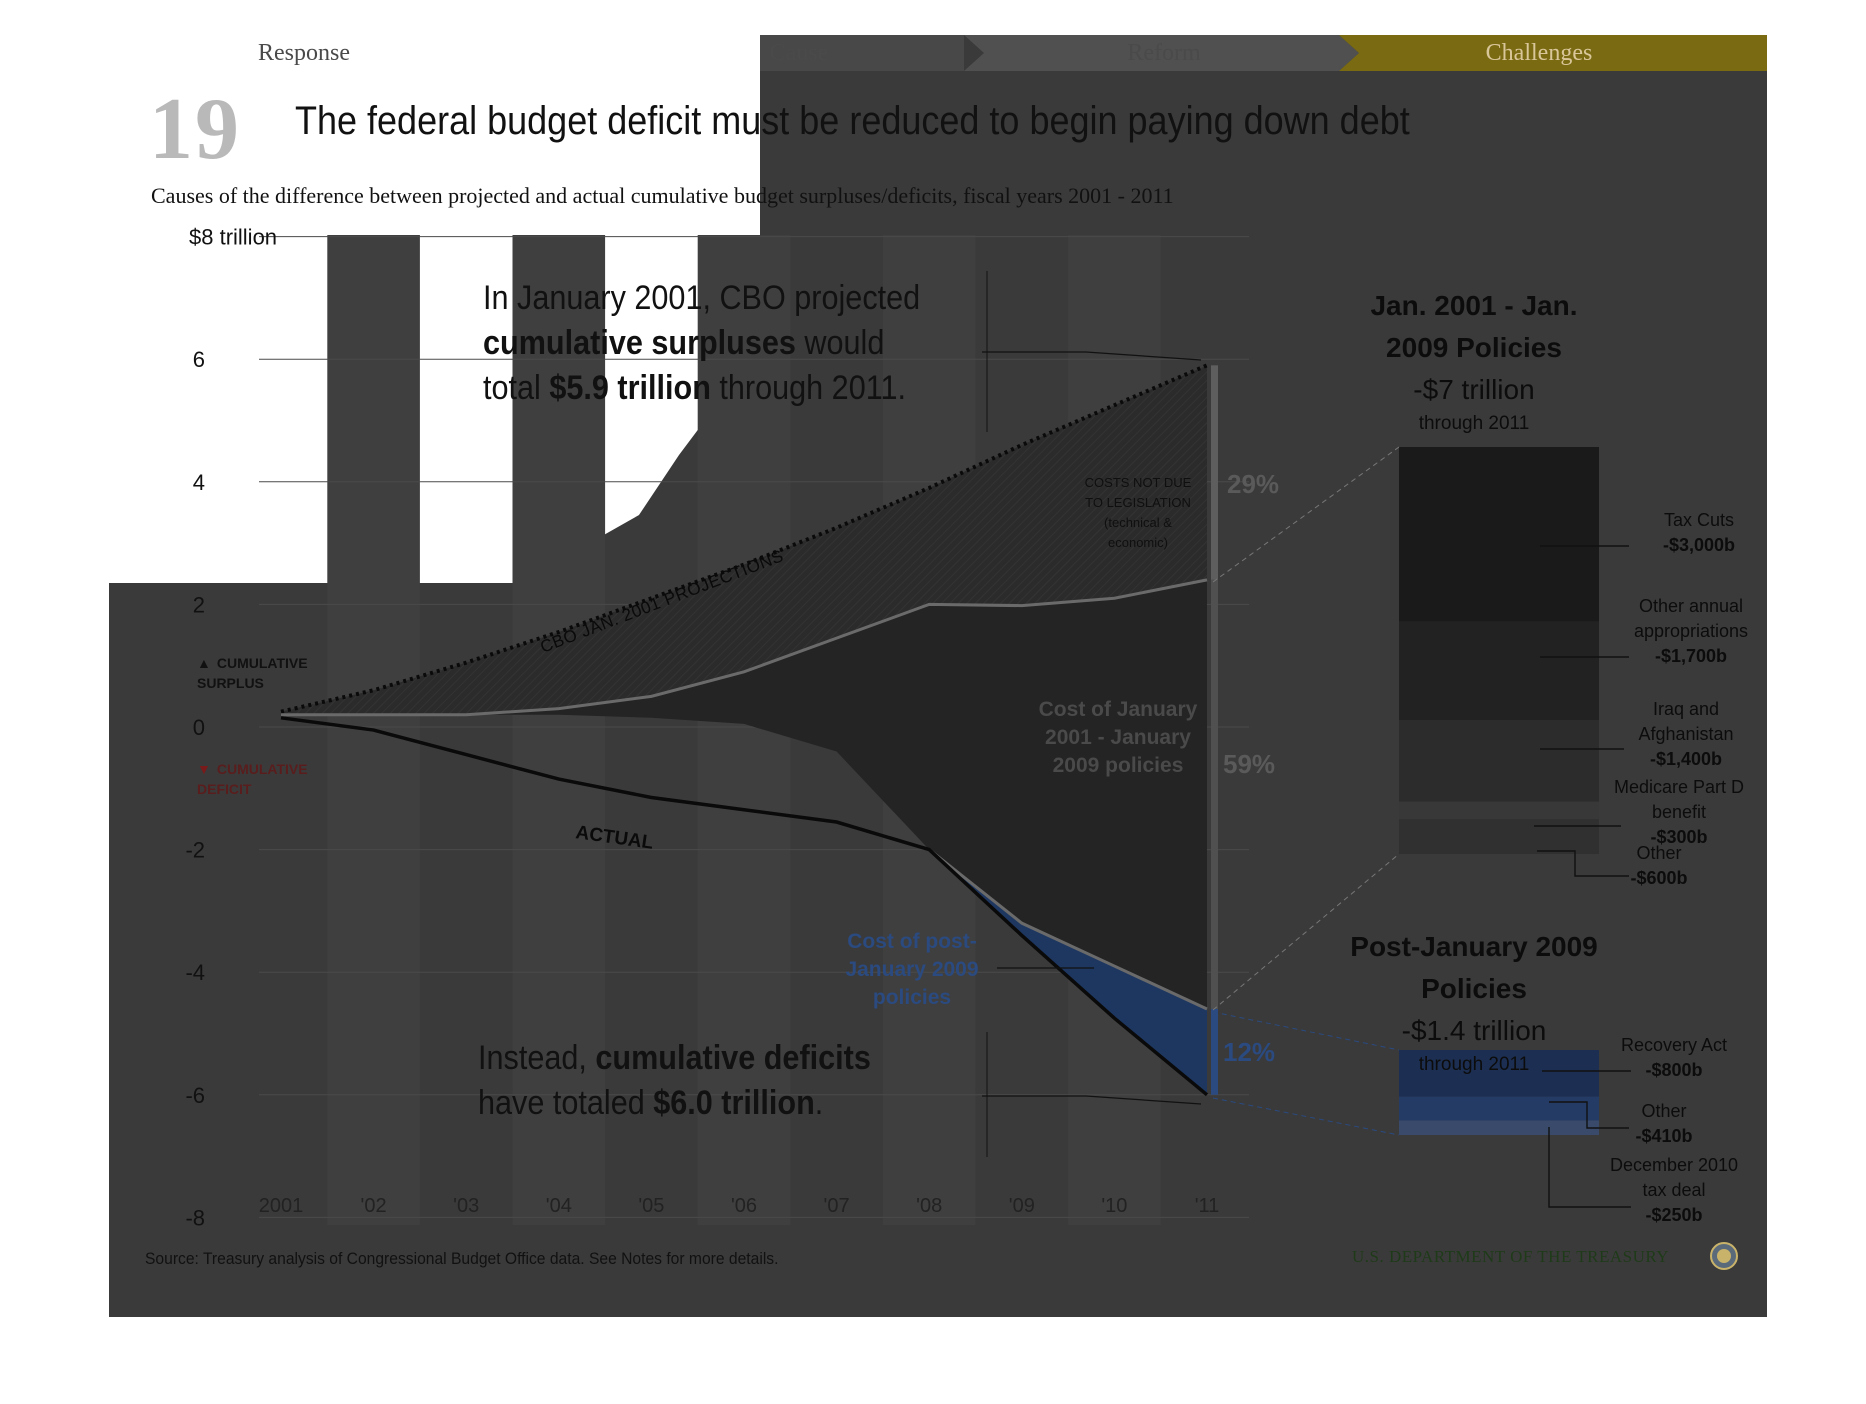 The height and width of the screenshot is (1404, 1866). What do you see at coordinates (1511, 1256) in the screenshot?
I see `agency-name: U.S. DEPARTMENT OF THE TREASURY` at bounding box center [1511, 1256].